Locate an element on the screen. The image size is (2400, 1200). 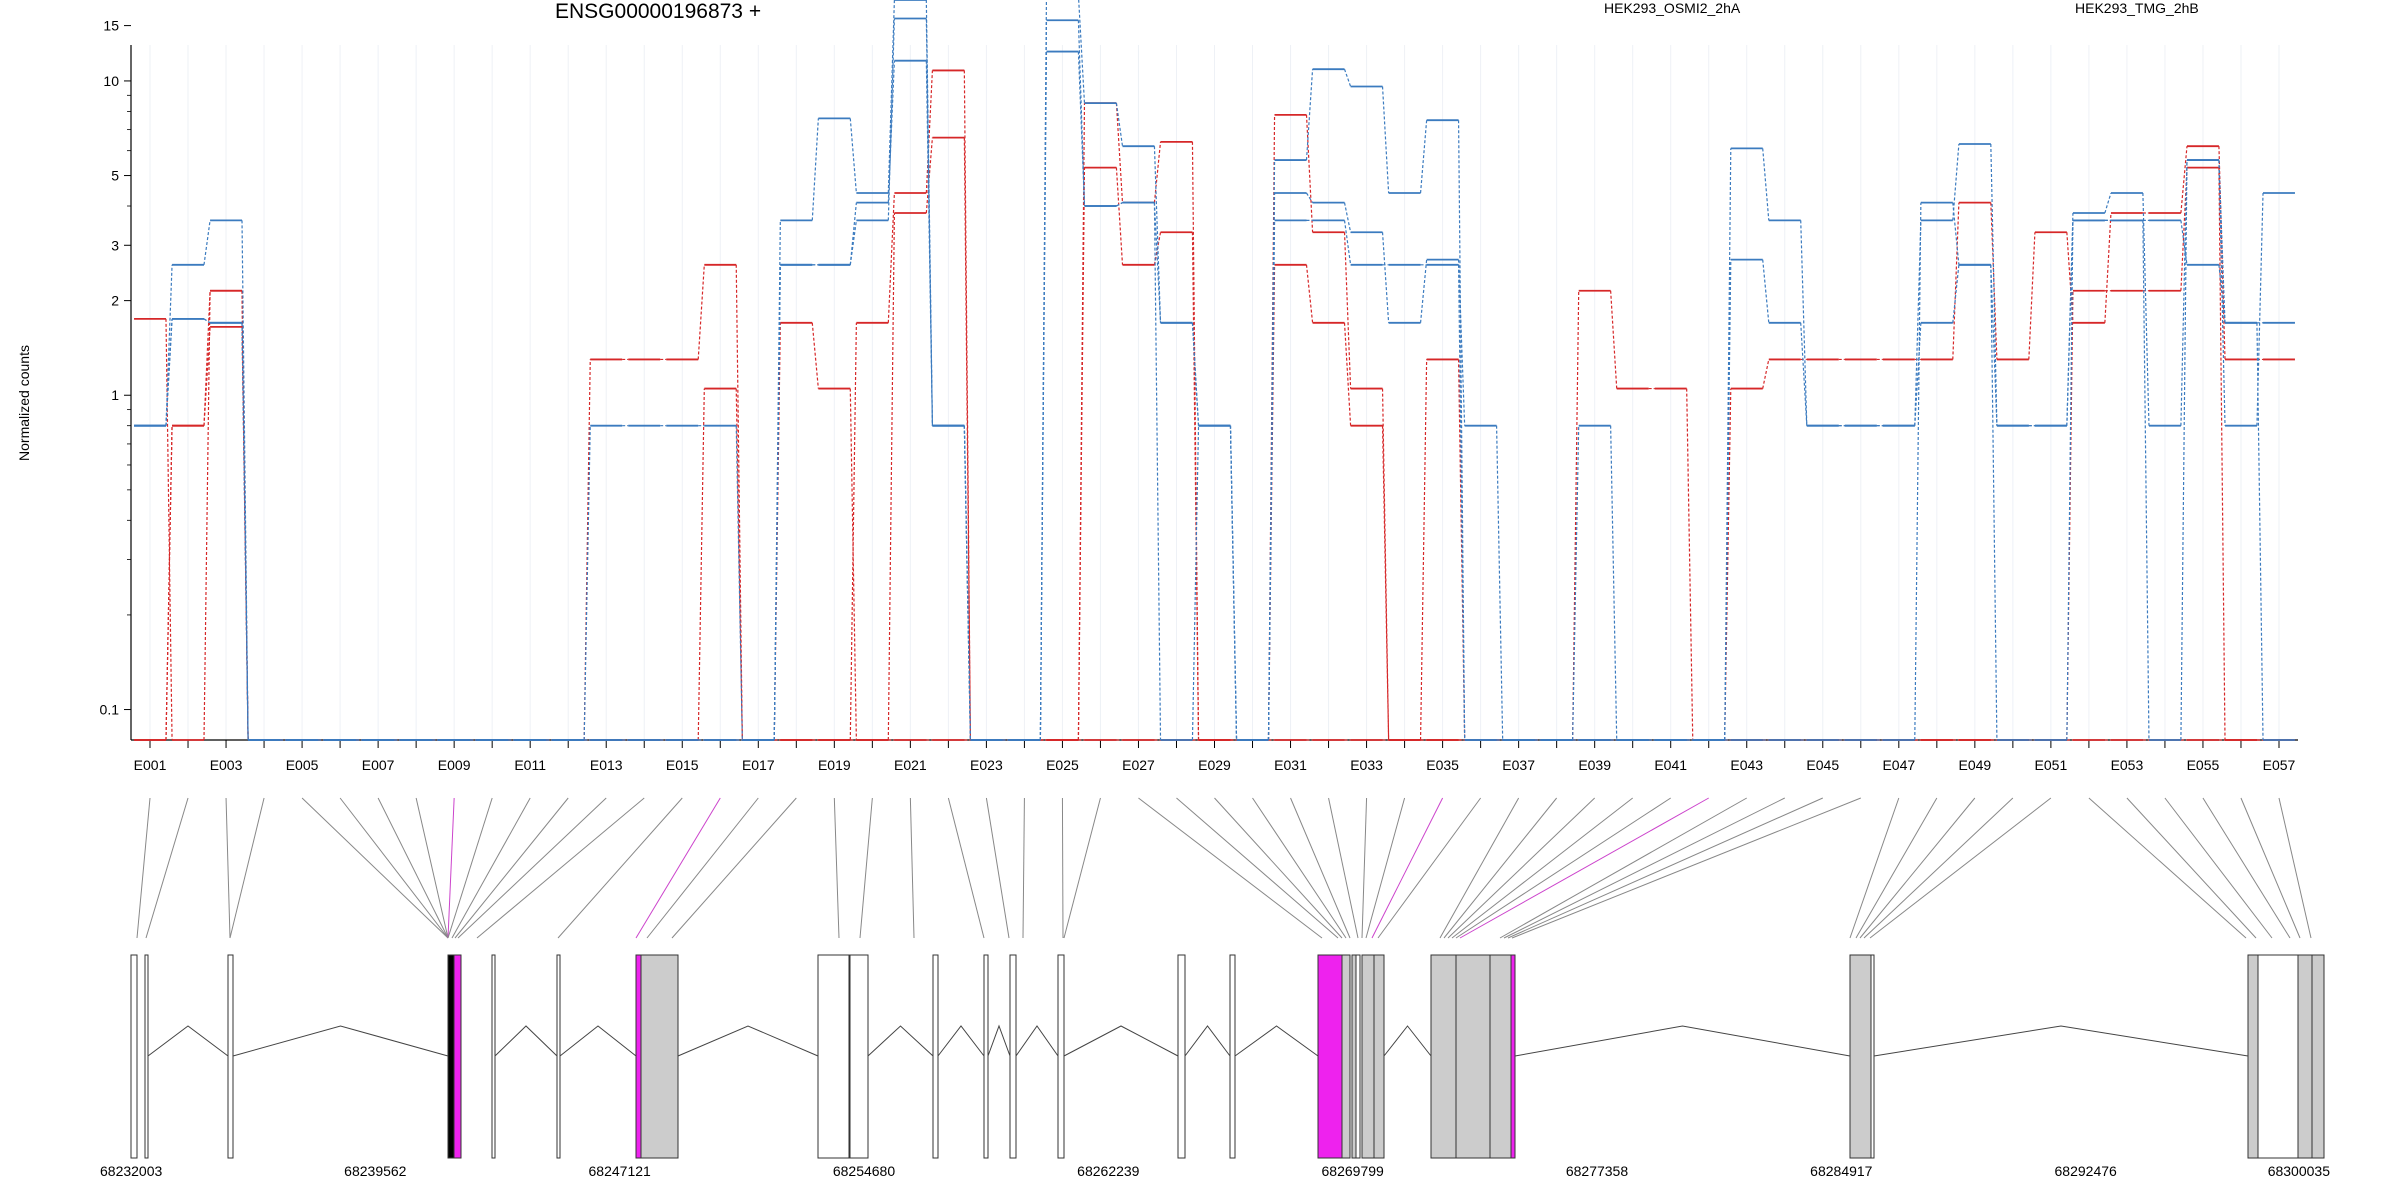
x-tick-label: E033 is located at coordinates (1366, 765).